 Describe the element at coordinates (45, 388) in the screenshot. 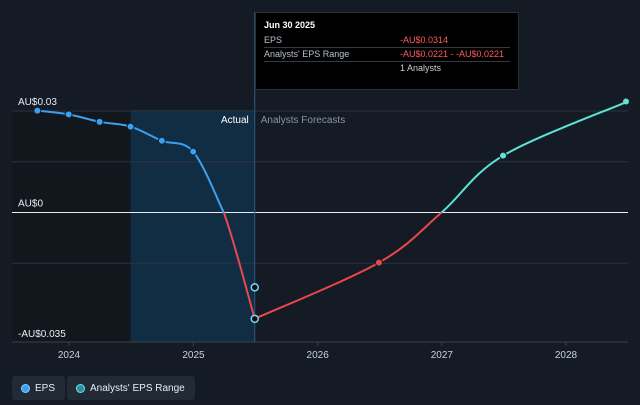

I see `legend-eps-label: EPS` at that location.